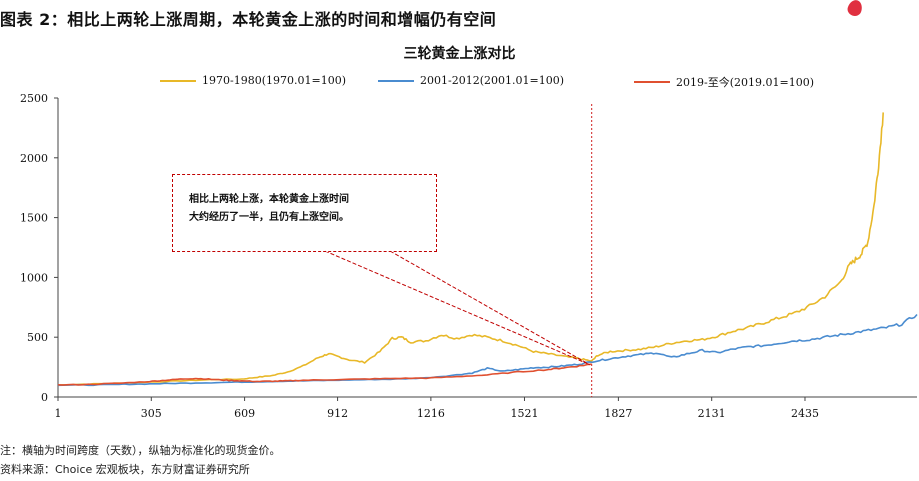 This screenshot has width=919, height=481. I want to click on figure-title: 图表 2：相比上两轮上涨周期，本轮黄金上涨的时间和增幅仍有空间, so click(248, 19).